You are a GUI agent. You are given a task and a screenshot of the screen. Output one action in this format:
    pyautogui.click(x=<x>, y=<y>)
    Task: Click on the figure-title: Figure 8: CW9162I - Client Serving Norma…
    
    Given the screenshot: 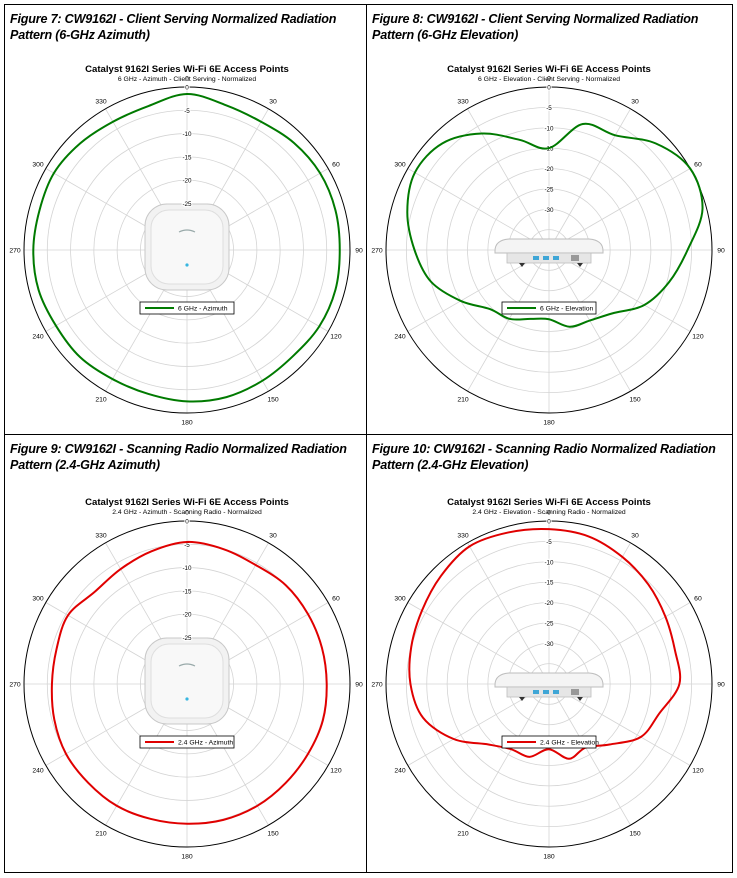 What is the action you would take?
    pyautogui.click(x=535, y=27)
    